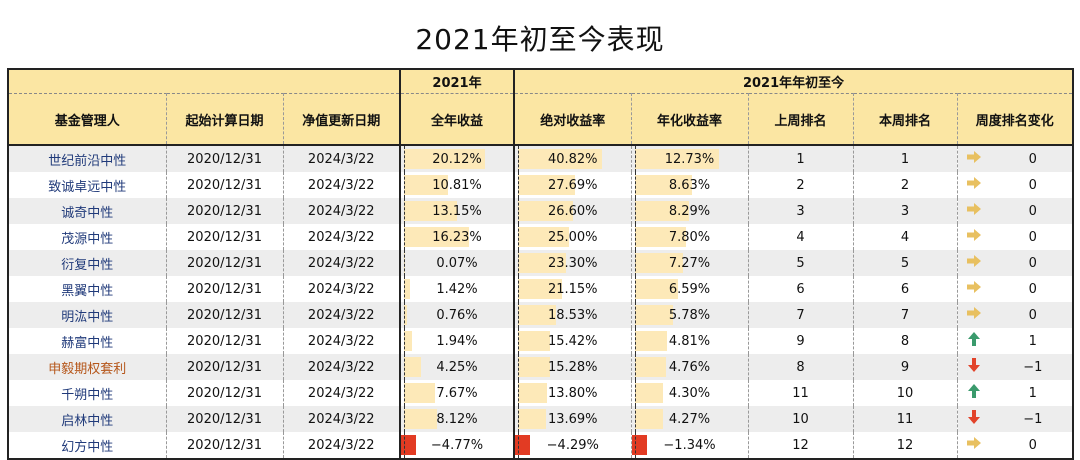 The width and height of the screenshot is (1080, 460). Describe the element at coordinates (204, 81) in the screenshot. I see `header-blank` at that location.